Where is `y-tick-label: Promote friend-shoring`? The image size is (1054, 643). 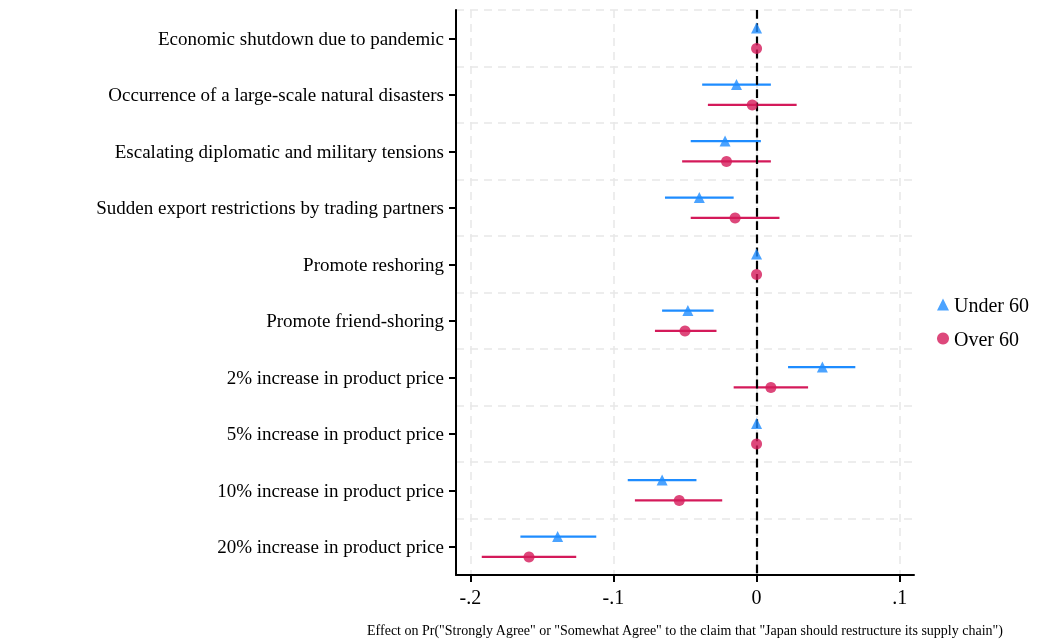
y-tick-label: Promote friend-shoring is located at coordinates (355, 321).